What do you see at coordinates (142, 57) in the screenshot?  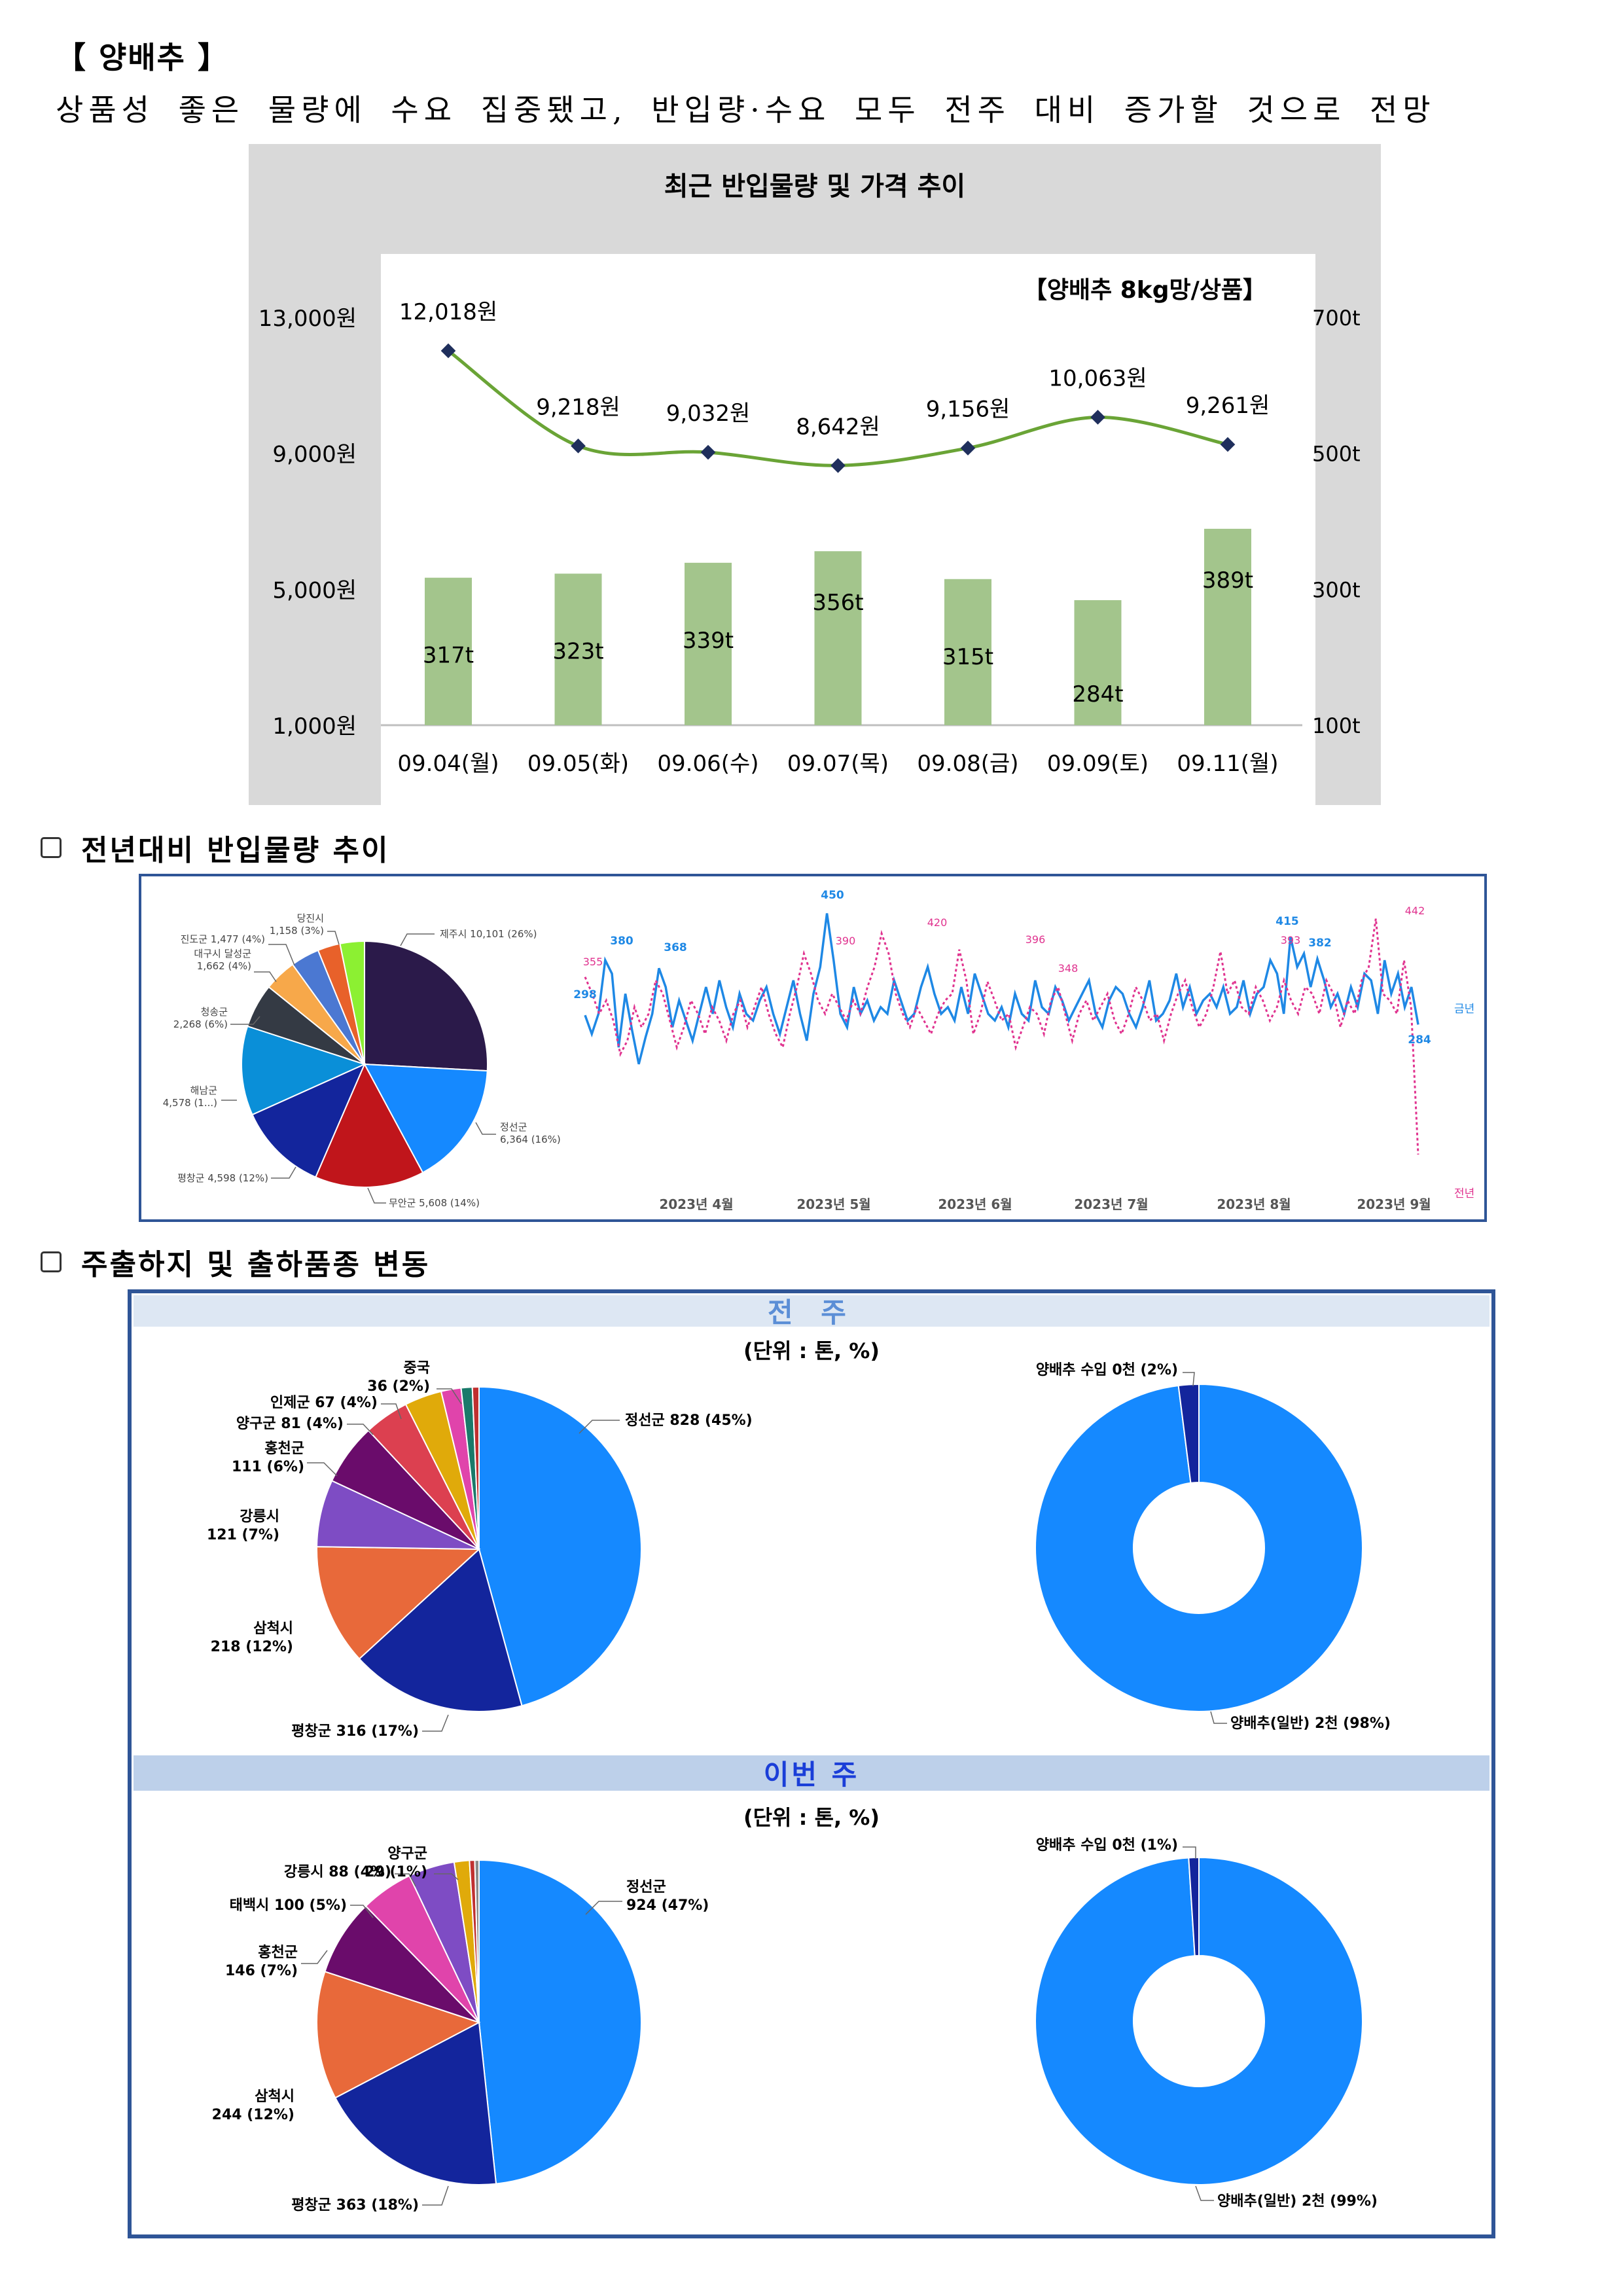 I see `page-title: 【 양배추 】` at bounding box center [142, 57].